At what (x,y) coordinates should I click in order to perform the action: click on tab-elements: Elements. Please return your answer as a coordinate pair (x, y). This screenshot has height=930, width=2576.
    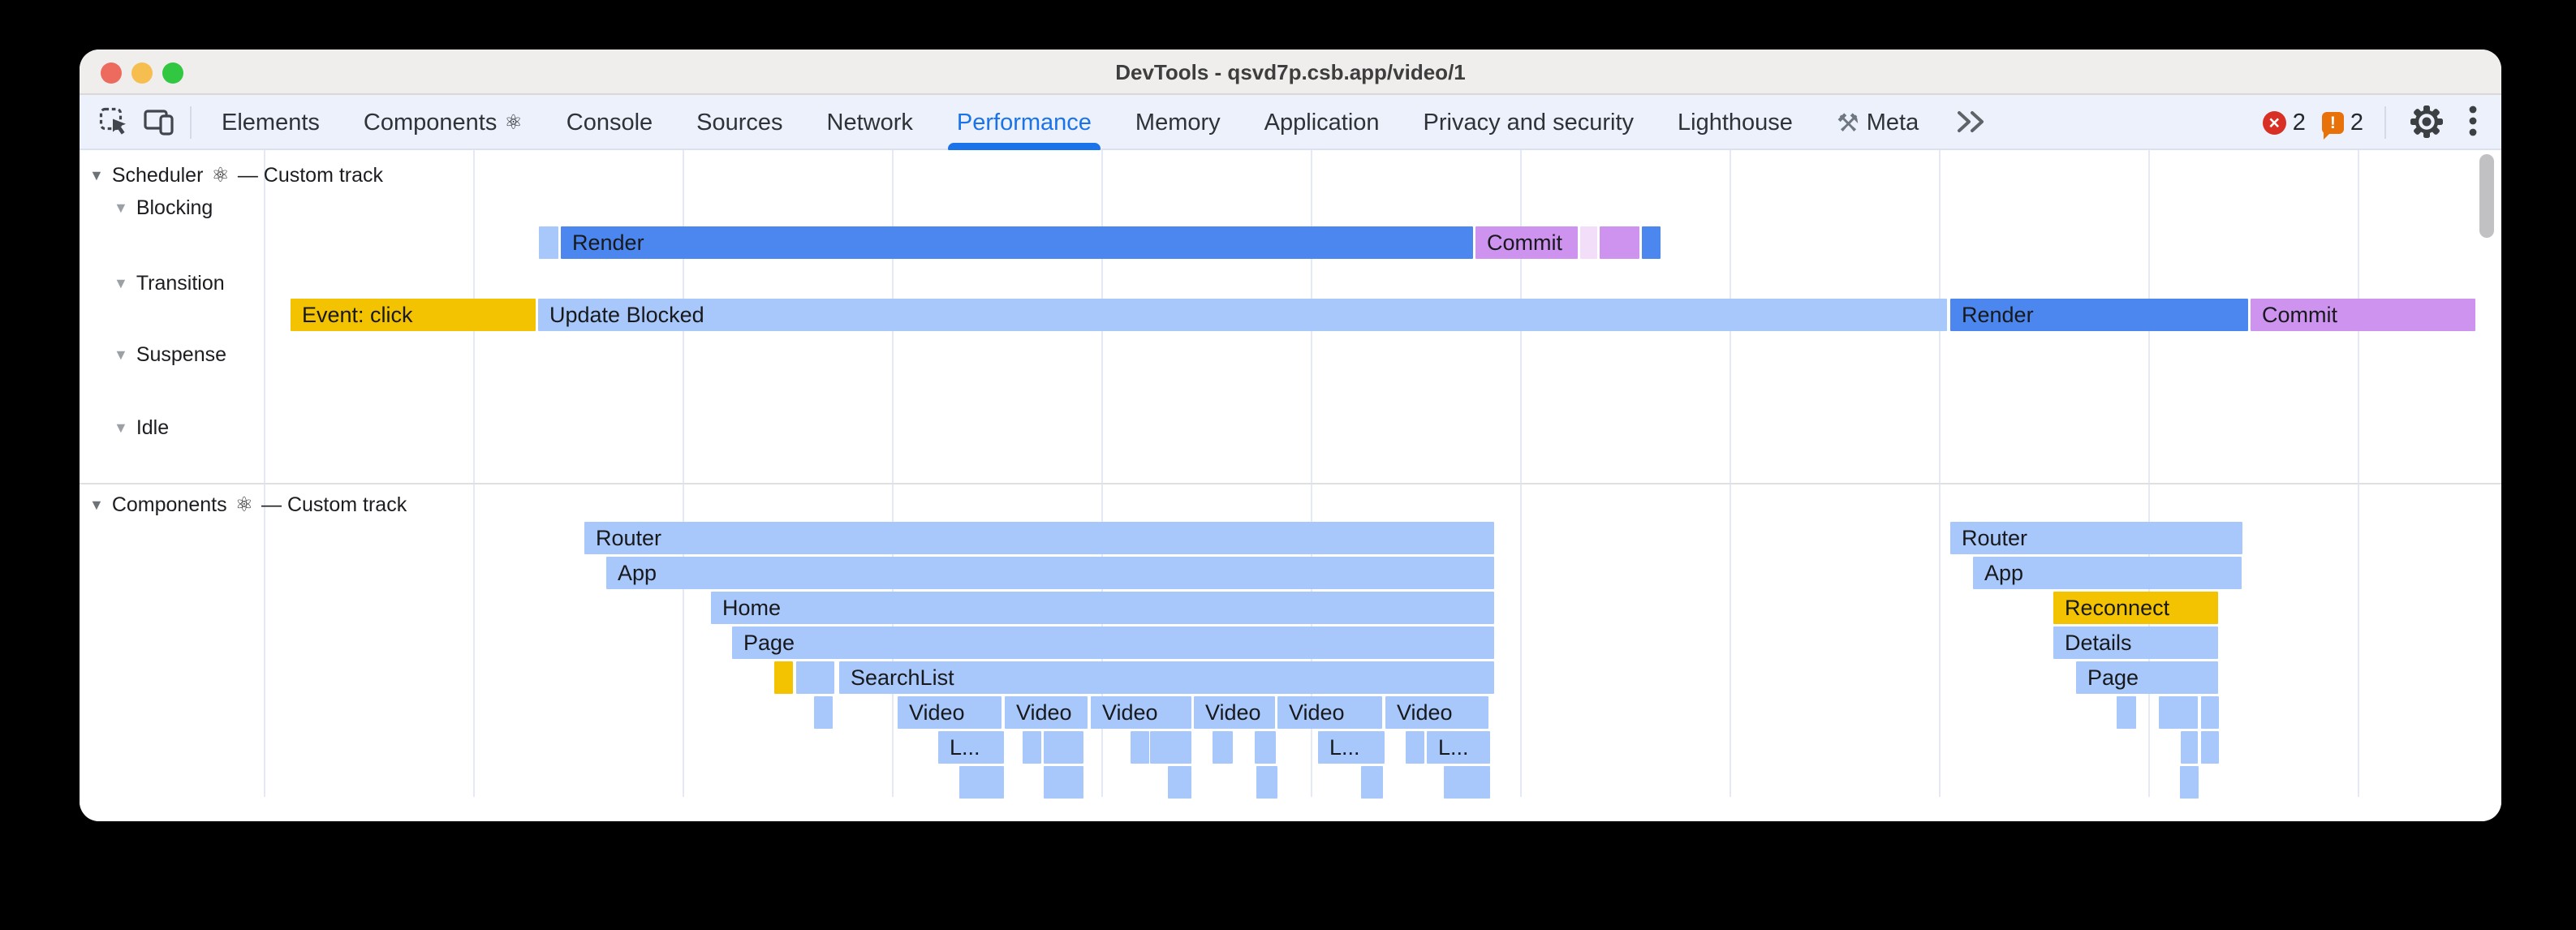
    Looking at the image, I should click on (271, 122).